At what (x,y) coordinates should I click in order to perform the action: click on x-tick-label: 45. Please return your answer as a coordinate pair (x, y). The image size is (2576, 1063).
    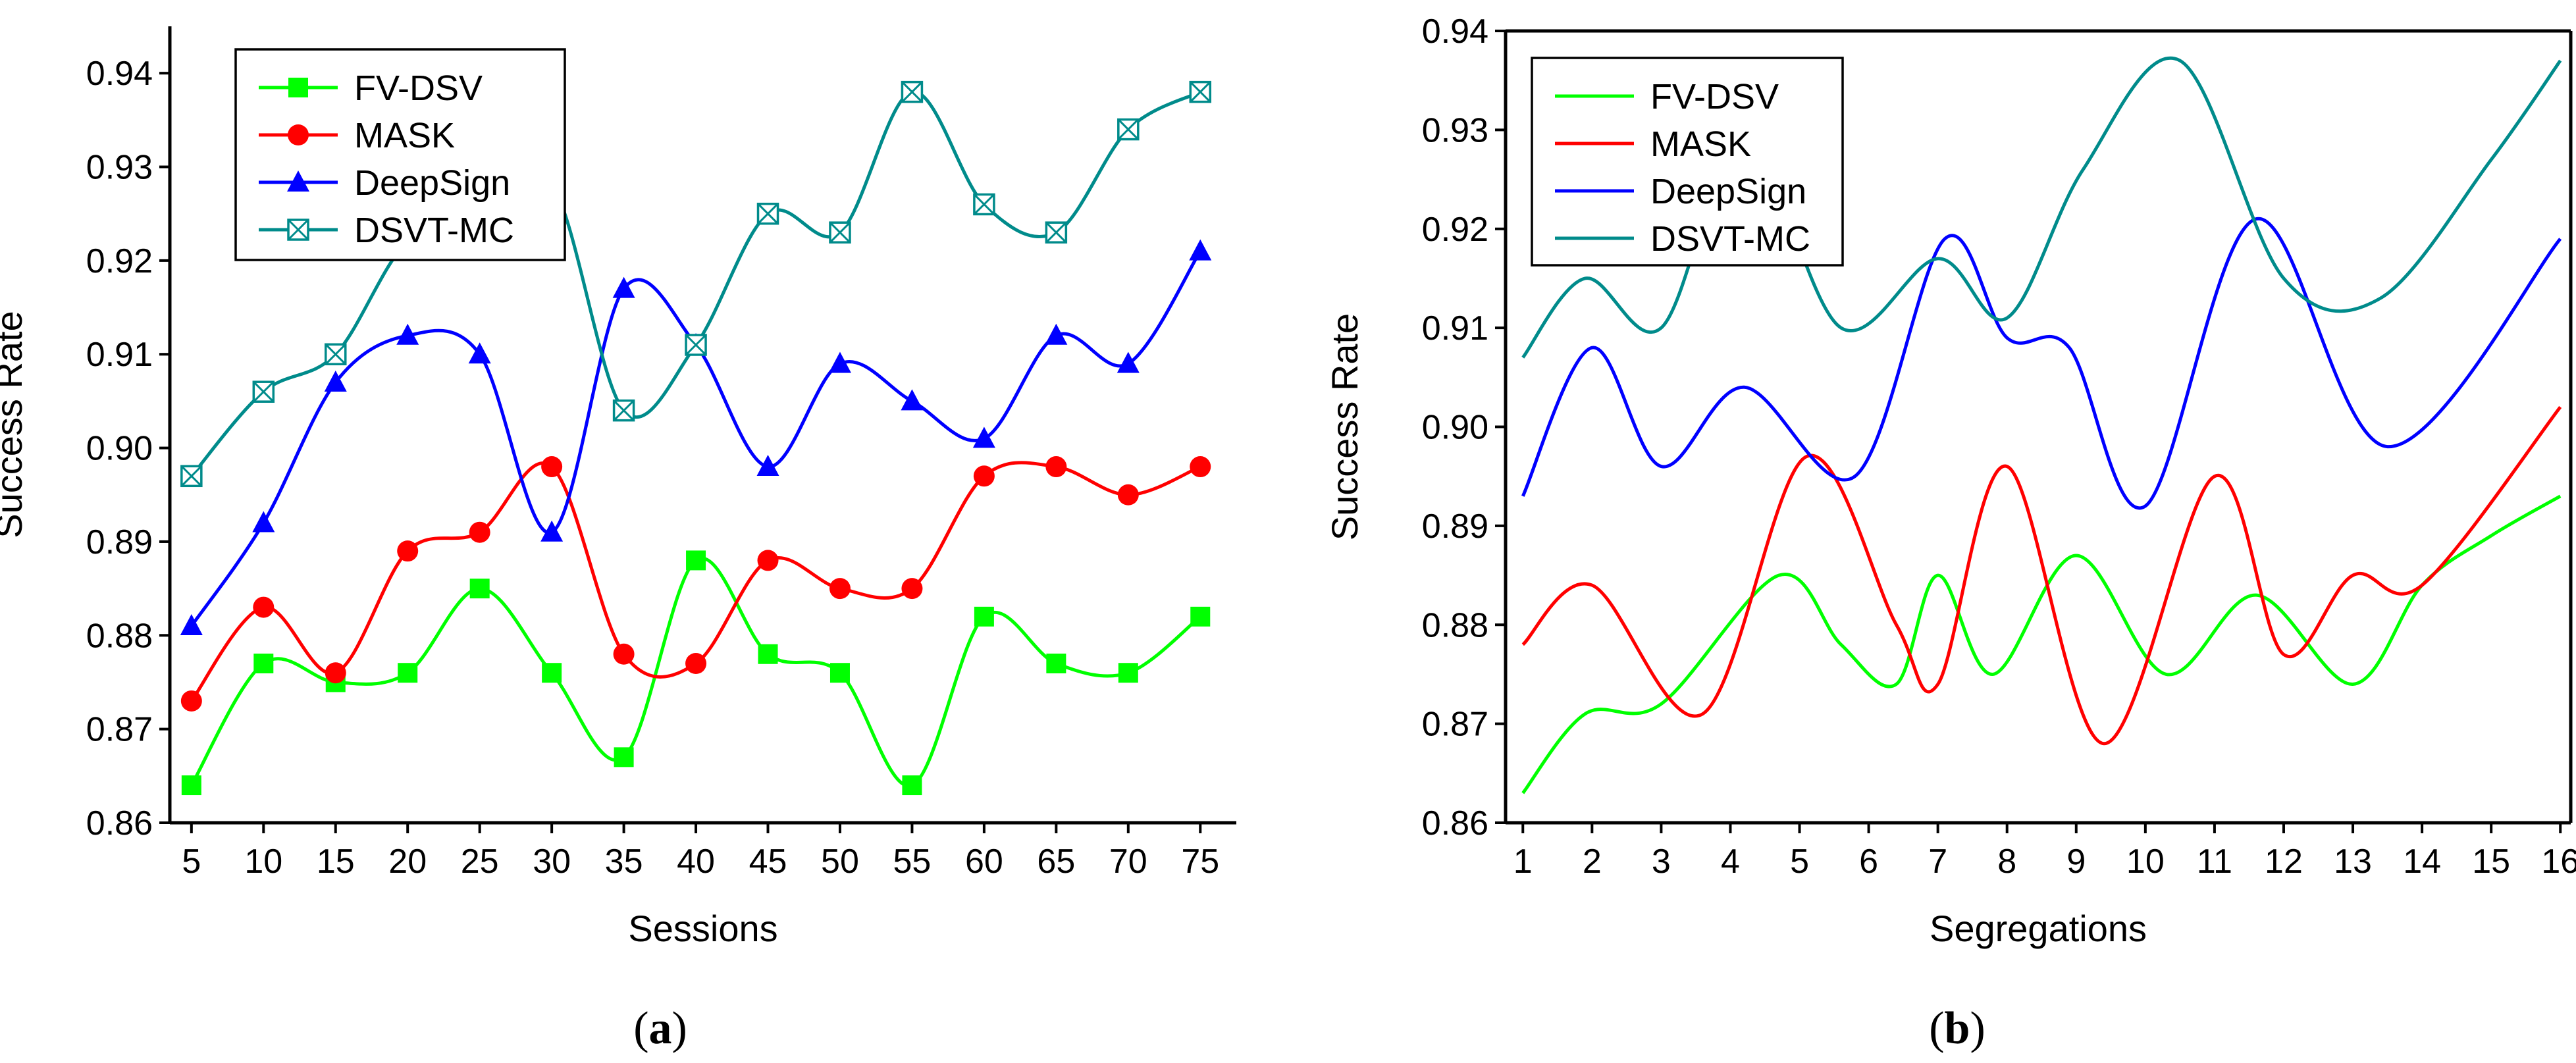
    Looking at the image, I should click on (768, 862).